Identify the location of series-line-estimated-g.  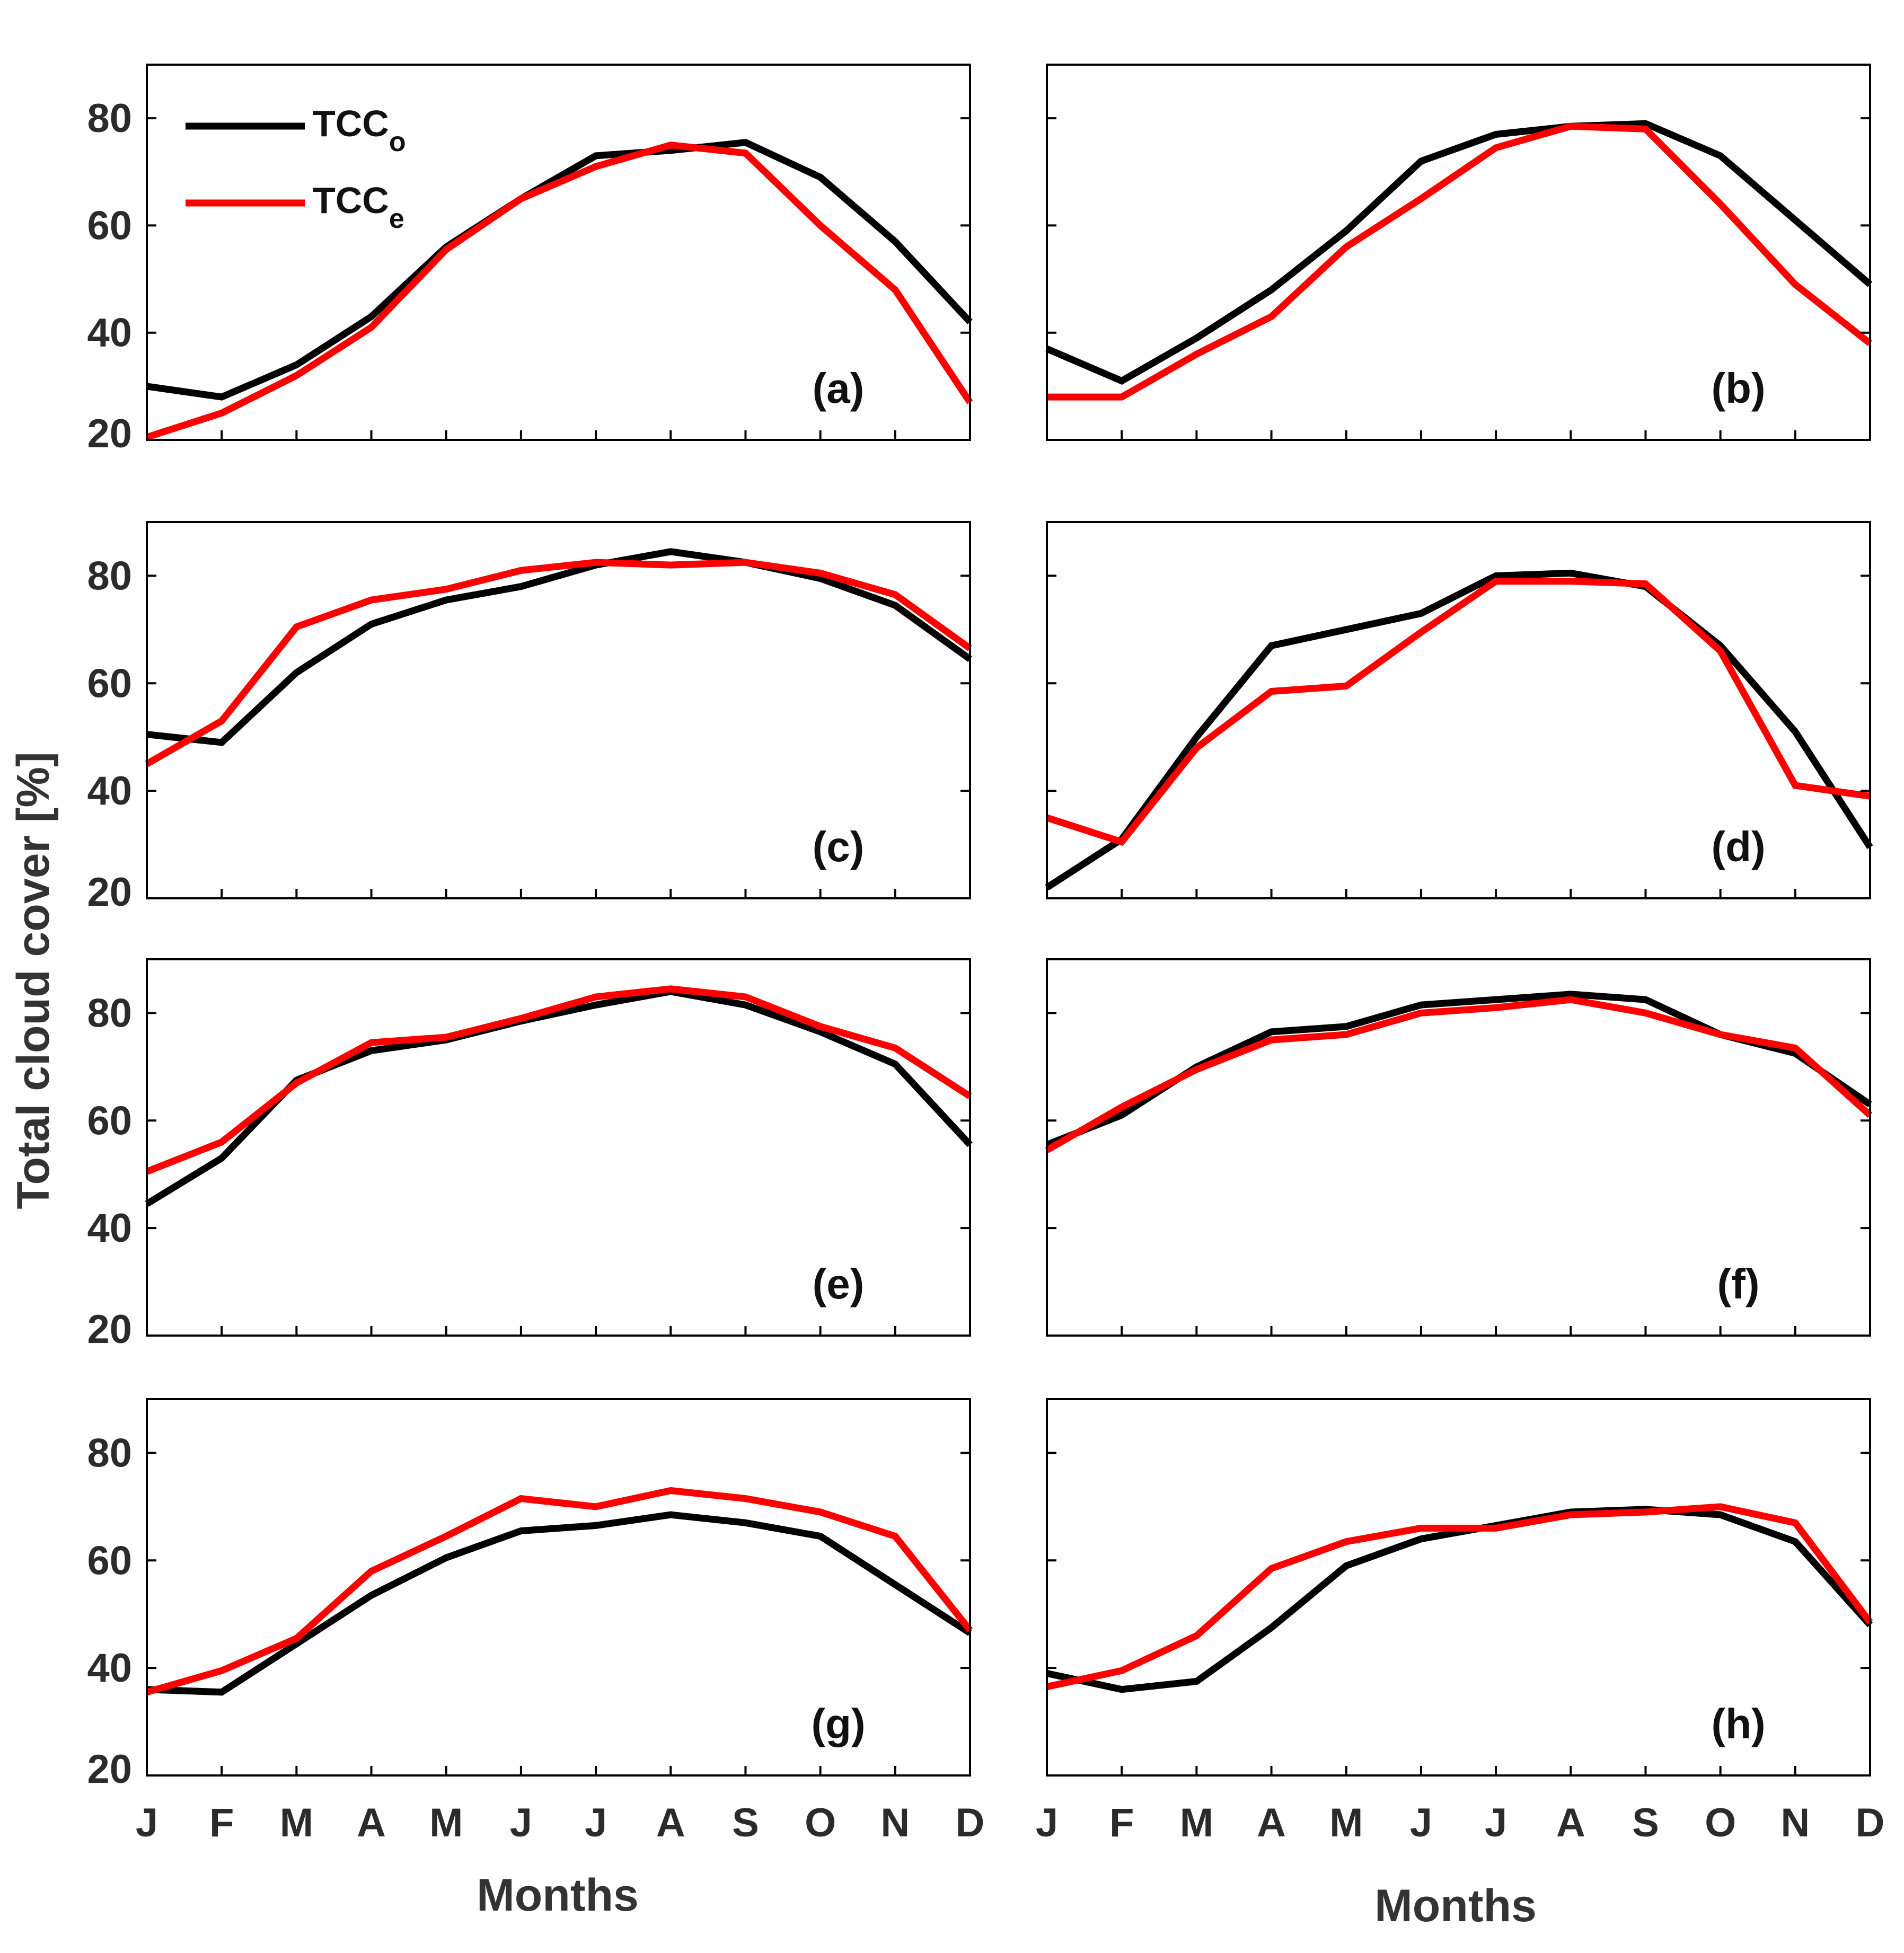
(559, 1592).